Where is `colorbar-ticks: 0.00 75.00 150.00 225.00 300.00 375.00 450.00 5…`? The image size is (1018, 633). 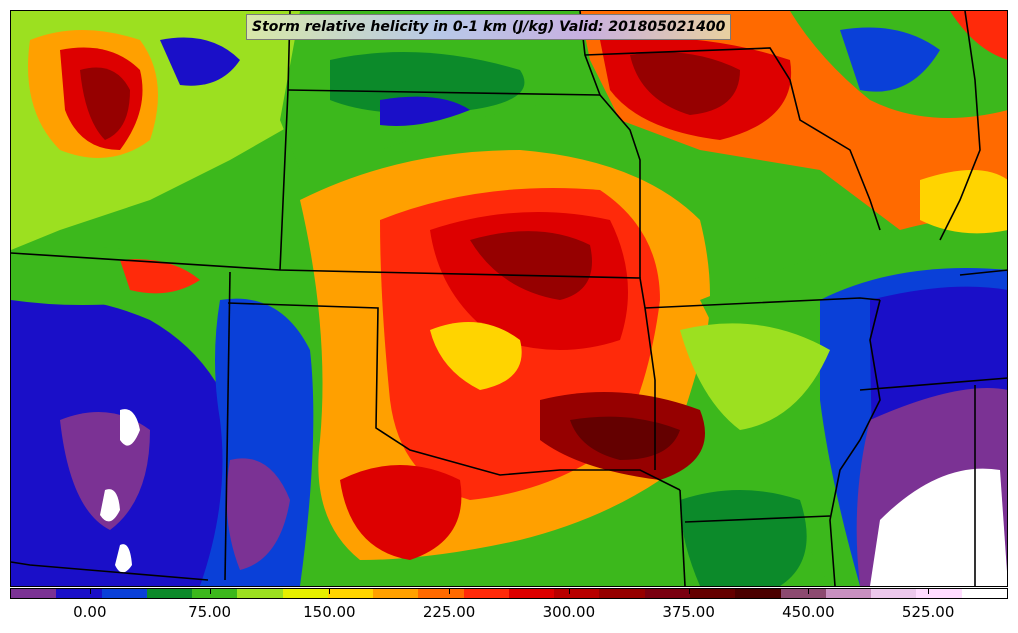 colorbar-ticks: 0.00 75.00 150.00 225.00 300.00 375.00 450.00 5… is located at coordinates (509, 608).